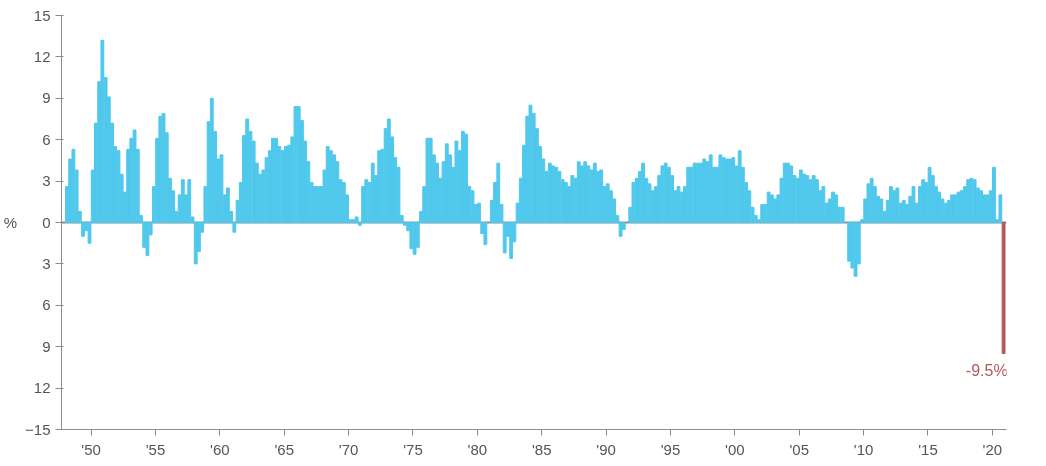 The height and width of the screenshot is (466, 1046). Describe the element at coordinates (799, 449) in the screenshot. I see `x-tick-label: '05` at that location.